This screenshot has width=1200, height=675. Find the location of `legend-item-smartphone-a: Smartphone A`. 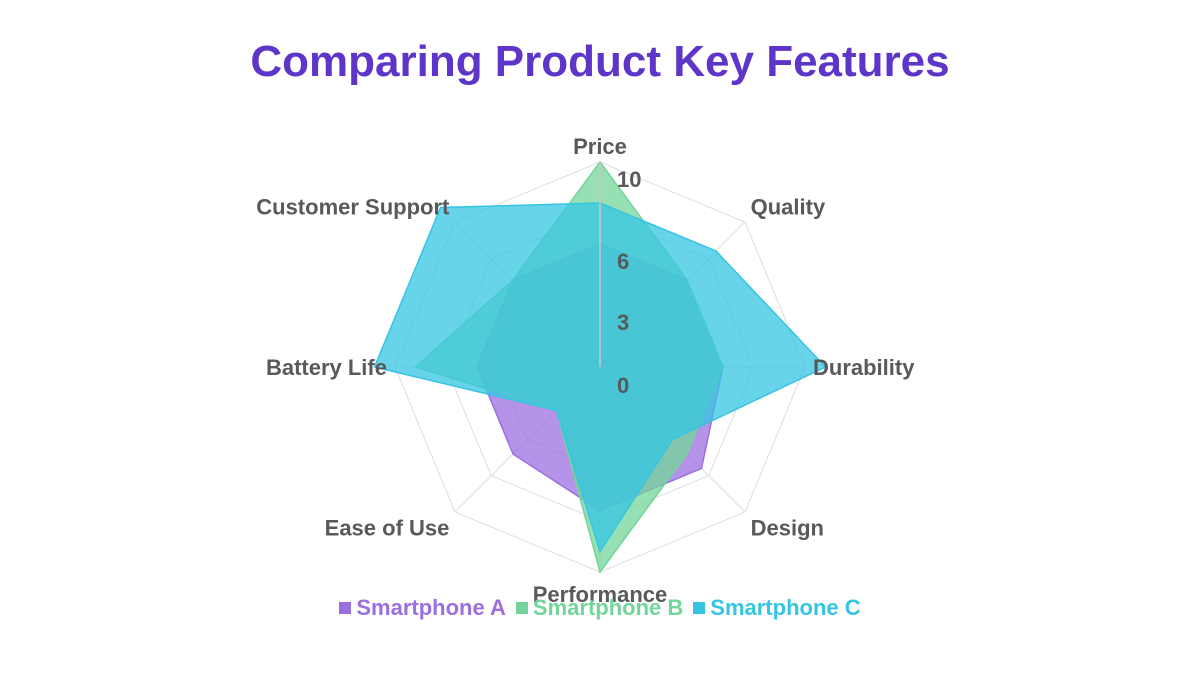

legend-item-smartphone-a: Smartphone A is located at coordinates (422, 608).